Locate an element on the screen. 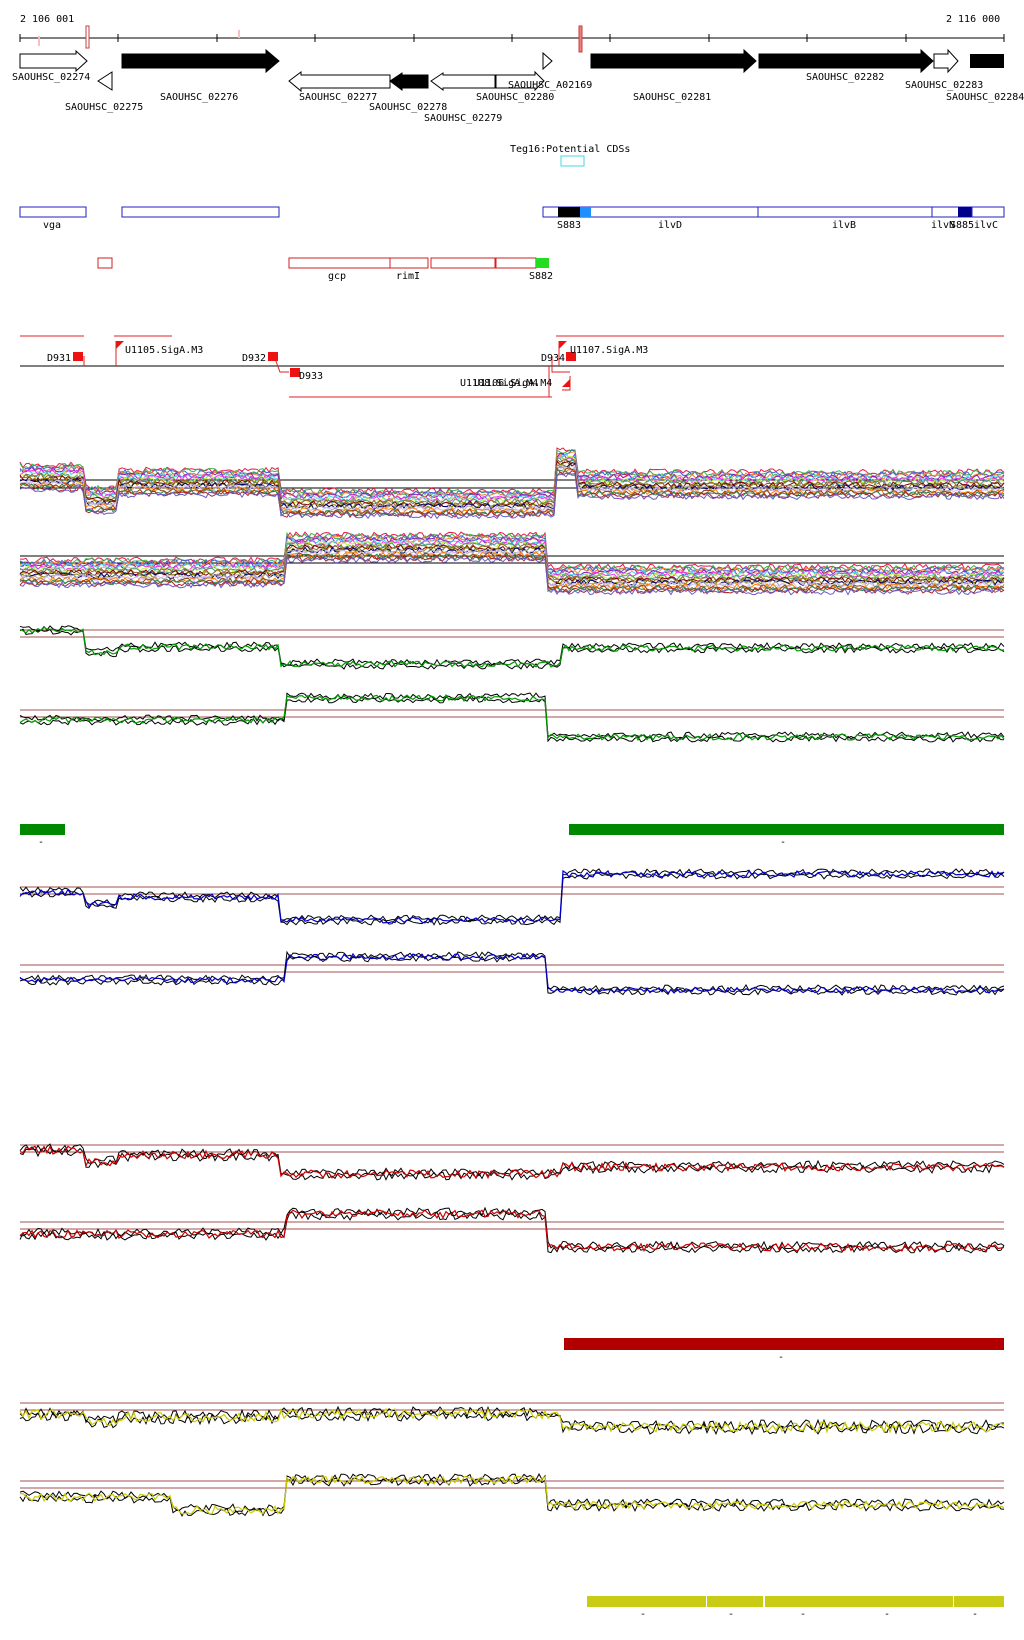  blue-feature-label: S885 is located at coordinates (962, 225).